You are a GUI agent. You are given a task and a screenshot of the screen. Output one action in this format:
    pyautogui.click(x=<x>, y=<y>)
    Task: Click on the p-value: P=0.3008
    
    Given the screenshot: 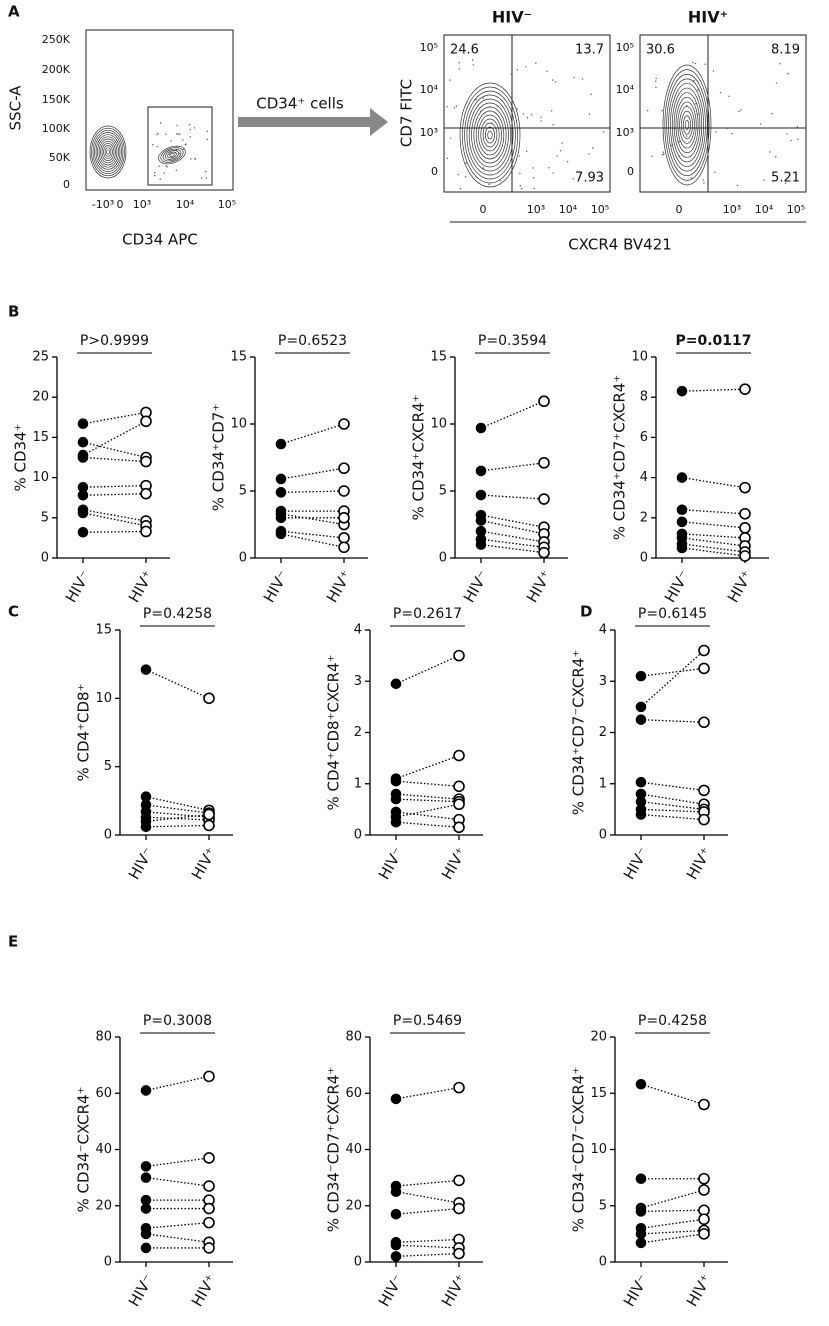 What is the action you would take?
    pyautogui.click(x=177, y=1021)
    